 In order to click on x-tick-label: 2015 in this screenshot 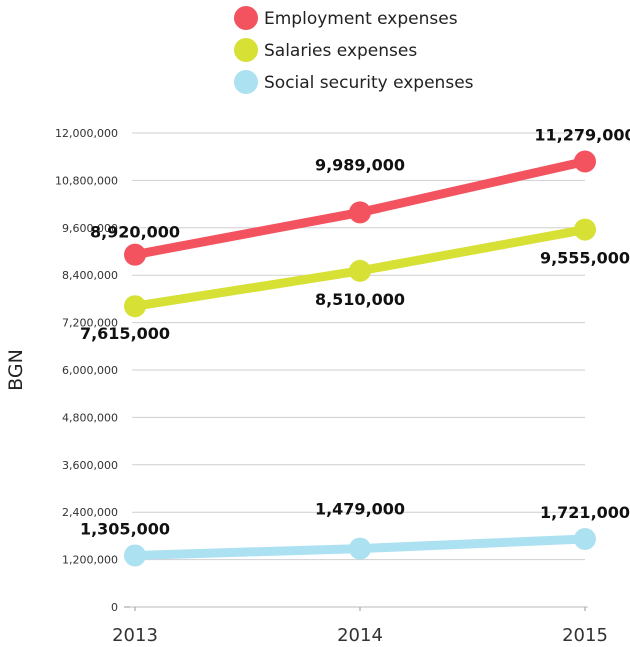, I will do `click(585, 635)`.